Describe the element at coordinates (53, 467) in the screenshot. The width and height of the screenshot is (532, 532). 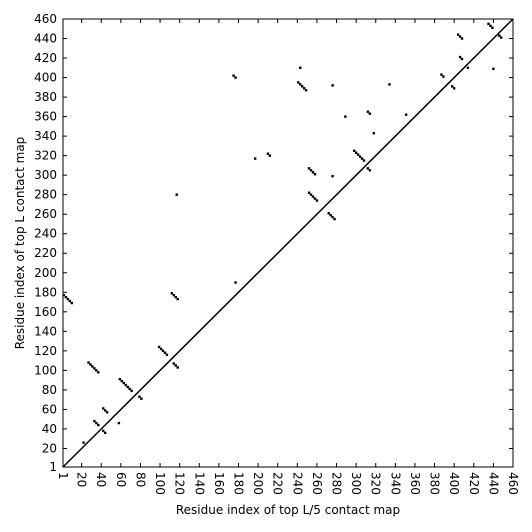
I see `y-tick-label: 1` at that location.